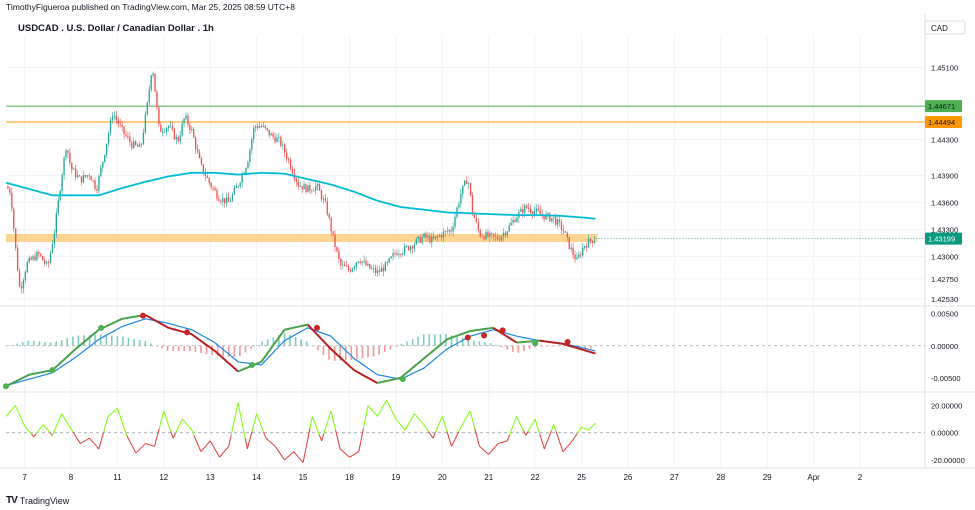 Image resolution: width=975 pixels, height=510 pixels. Describe the element at coordinates (945, 27) in the screenshot. I see `currency-box` at that location.